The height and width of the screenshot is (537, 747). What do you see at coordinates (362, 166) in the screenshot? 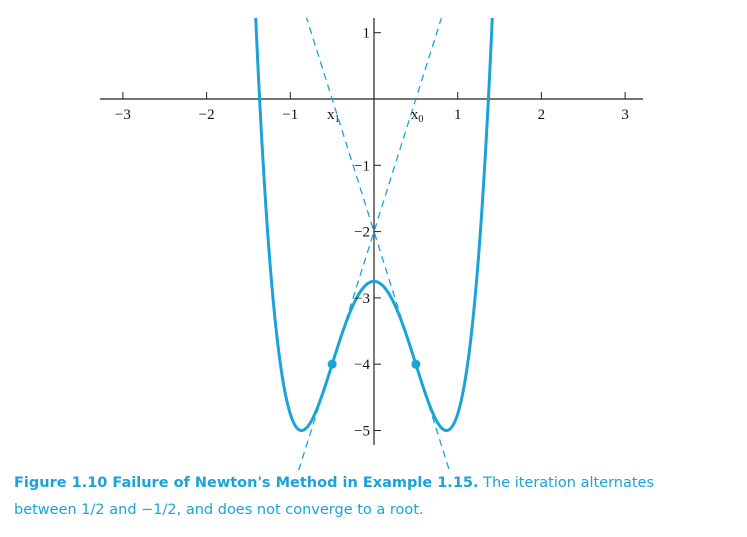
I see `y-tick-label: −1` at bounding box center [362, 166].